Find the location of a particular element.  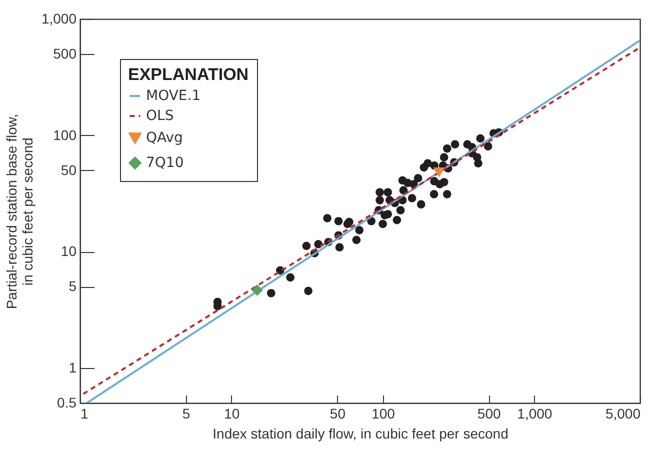

y-tick-label: 100 is located at coordinates (65, 134).